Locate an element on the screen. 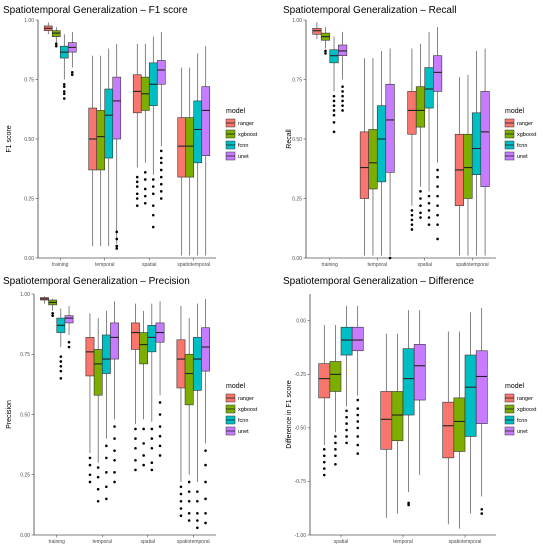 This screenshot has height=544, width=550. legend-title: model is located at coordinates (236, 386).